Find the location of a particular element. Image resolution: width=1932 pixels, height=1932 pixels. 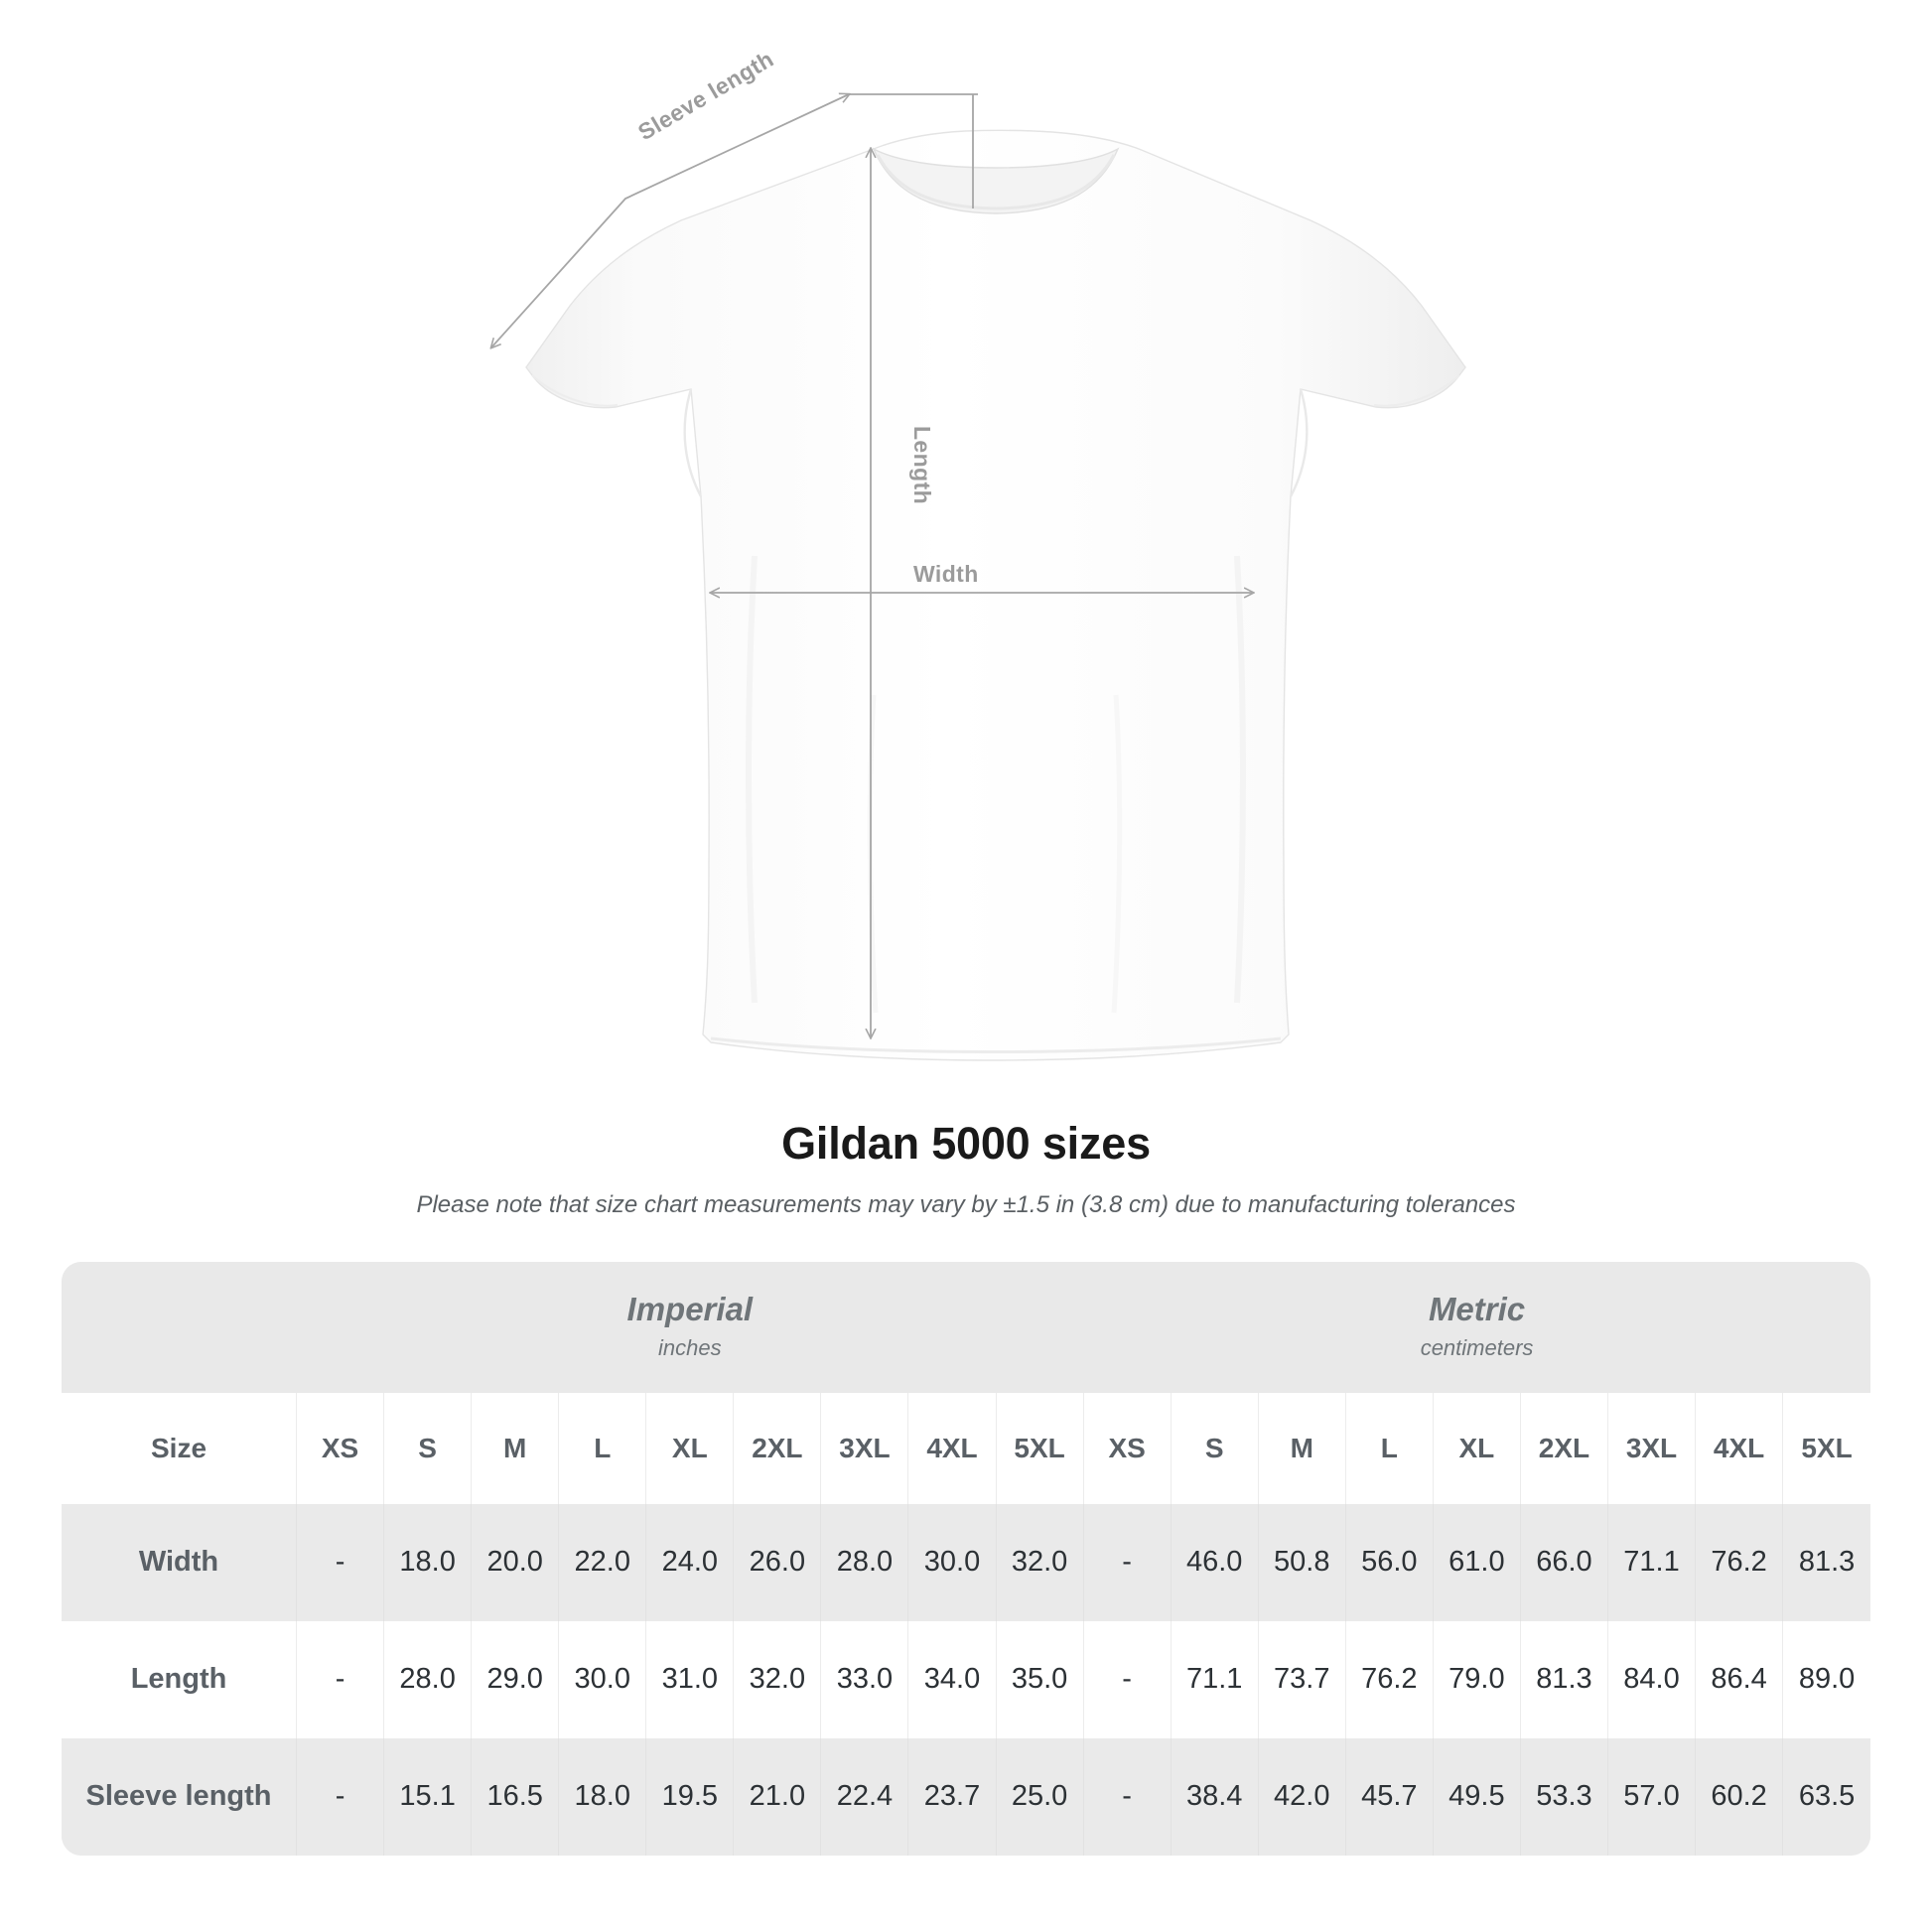

column-header-metric-2xl: 2XL is located at coordinates (1563, 1448).